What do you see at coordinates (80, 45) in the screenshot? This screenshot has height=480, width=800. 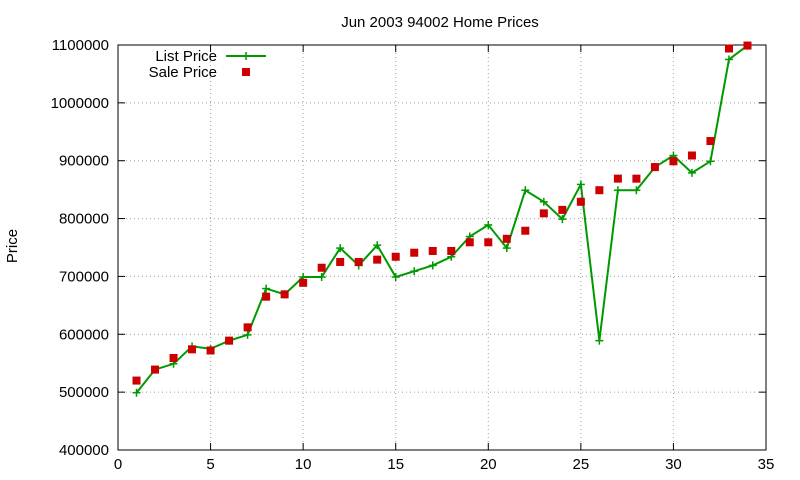 I see `y-tick-label: 1100000` at bounding box center [80, 45].